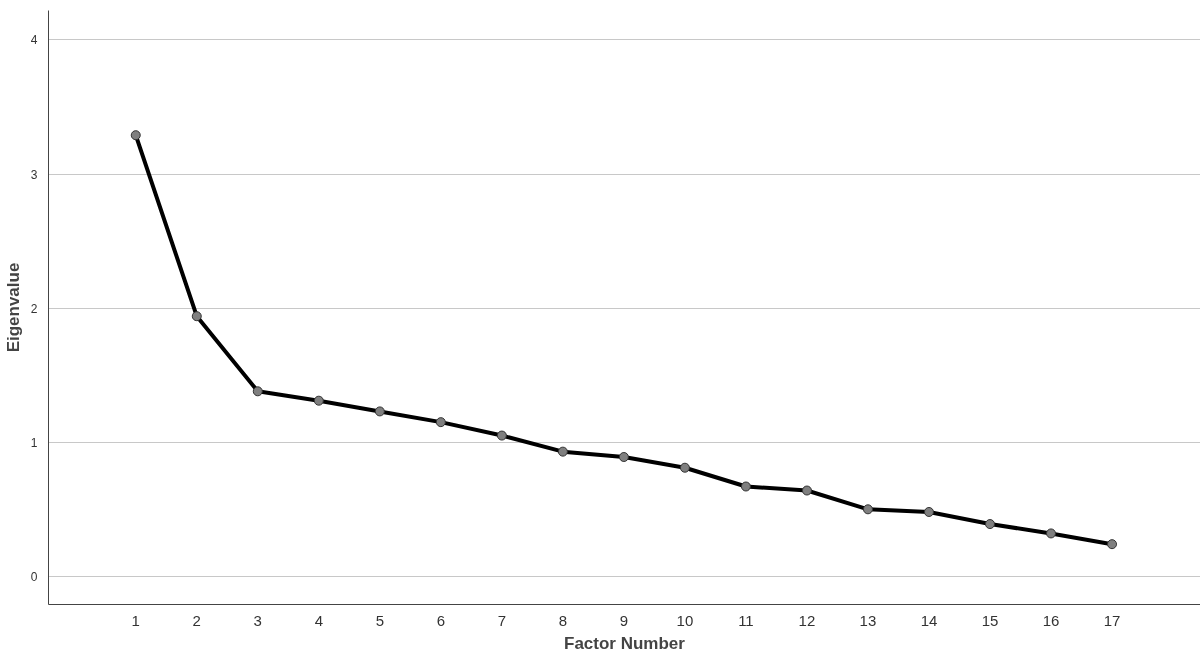 This screenshot has width=1200, height=655. Describe the element at coordinates (34, 442) in the screenshot. I see `y-tick-label: 1` at that location.